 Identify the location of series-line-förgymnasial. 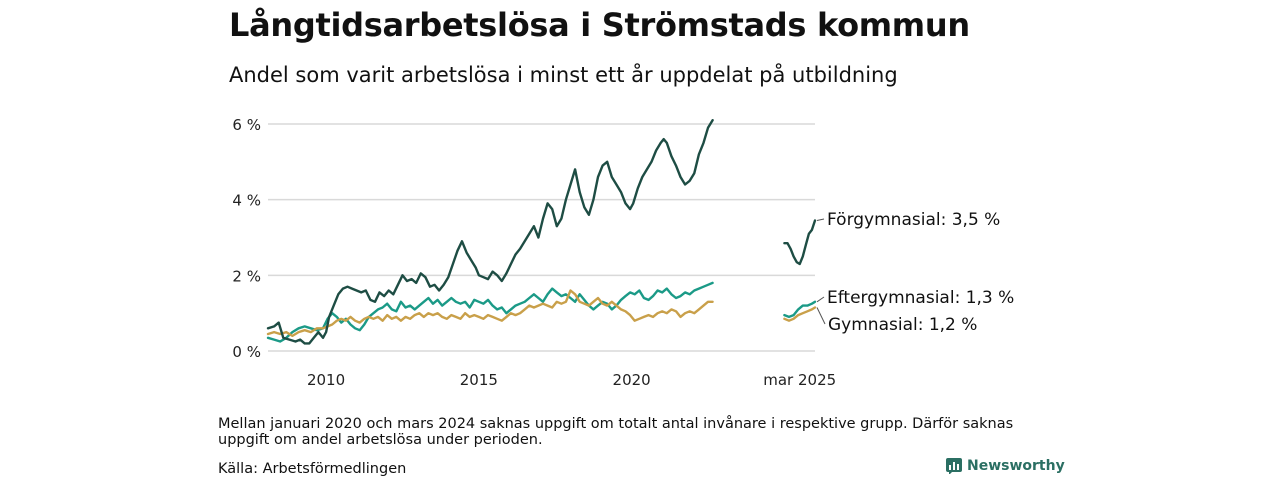
(800, 242).